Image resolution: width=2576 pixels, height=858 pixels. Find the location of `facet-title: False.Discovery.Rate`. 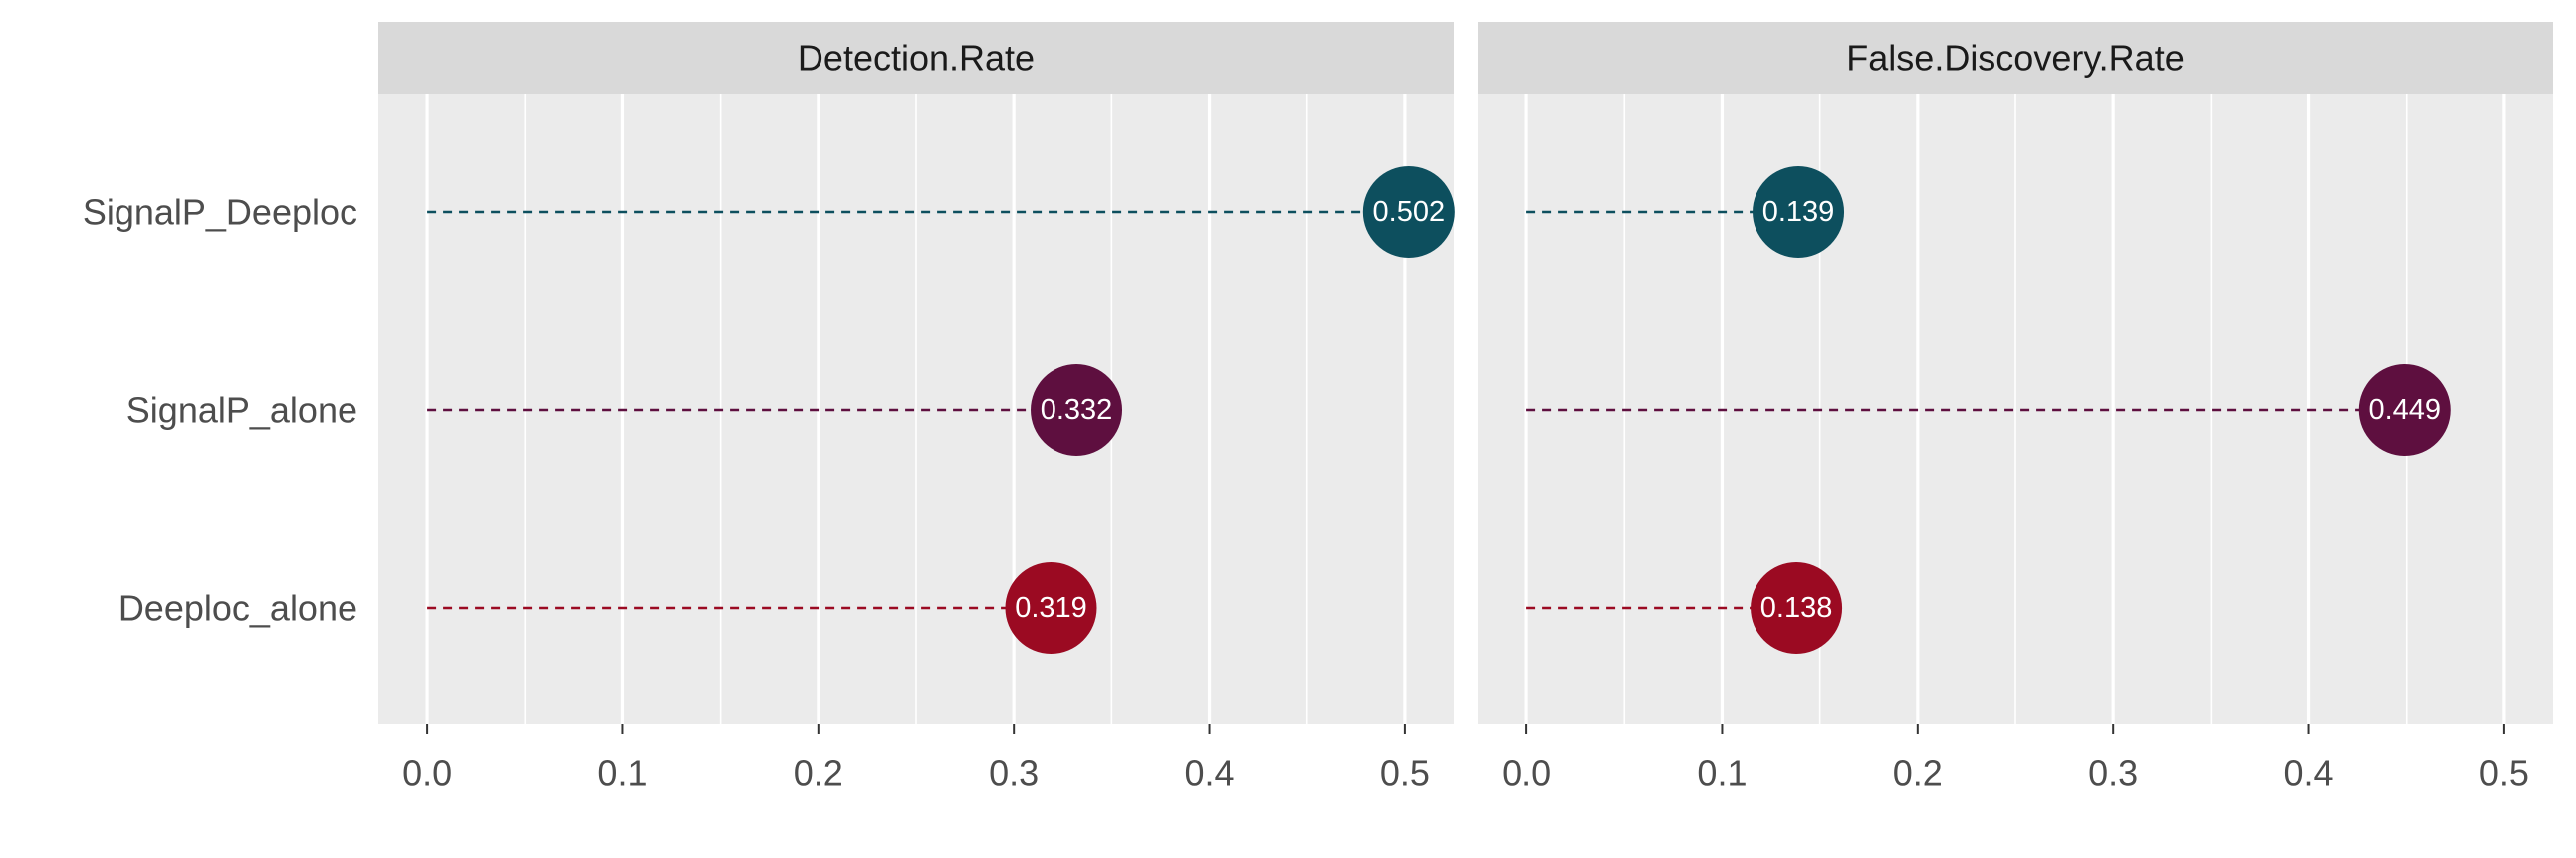

facet-title: False.Discovery.Rate is located at coordinates (2015, 58).